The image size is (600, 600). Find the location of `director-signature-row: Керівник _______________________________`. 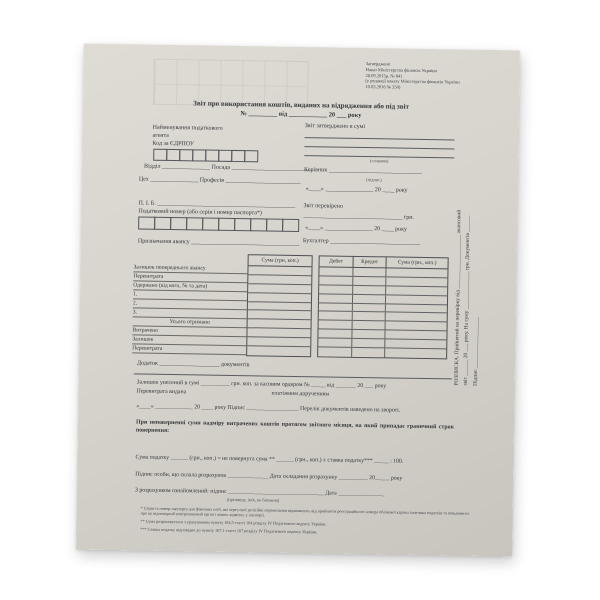

director-signature-row: Керівник _______________________________ is located at coordinates (362, 171).